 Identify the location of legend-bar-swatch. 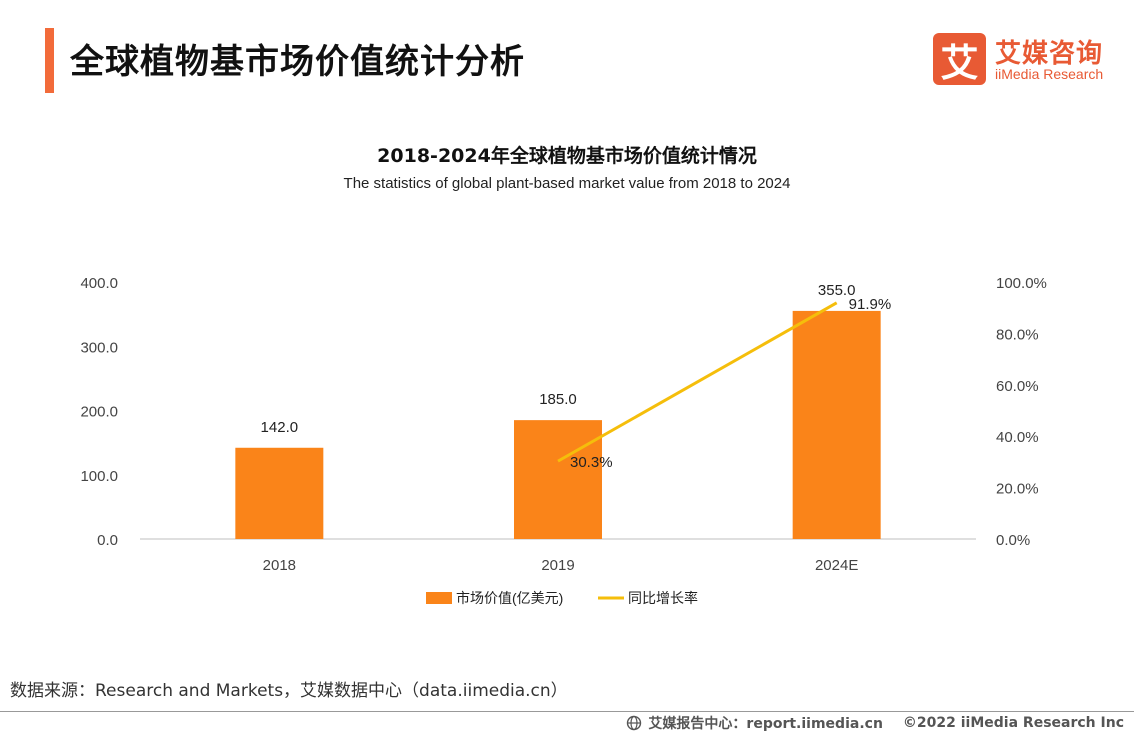
(439, 598).